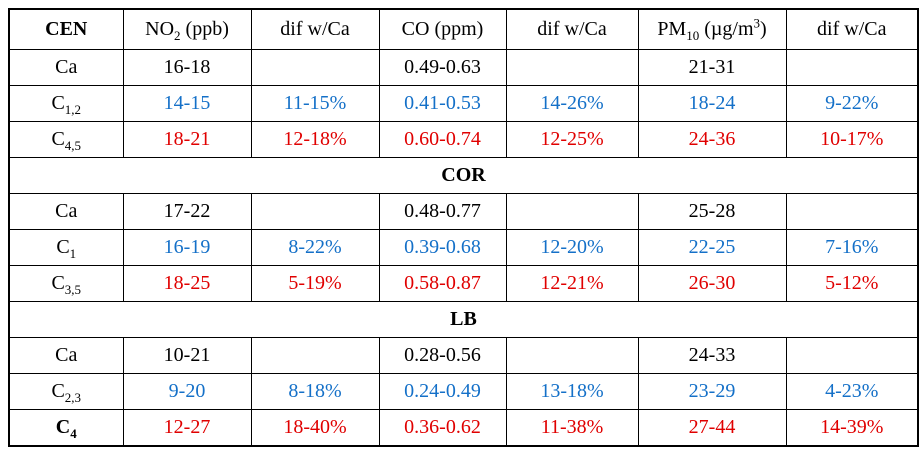  Describe the element at coordinates (852, 391) in the screenshot. I see `value-cell: 4-23%` at that location.